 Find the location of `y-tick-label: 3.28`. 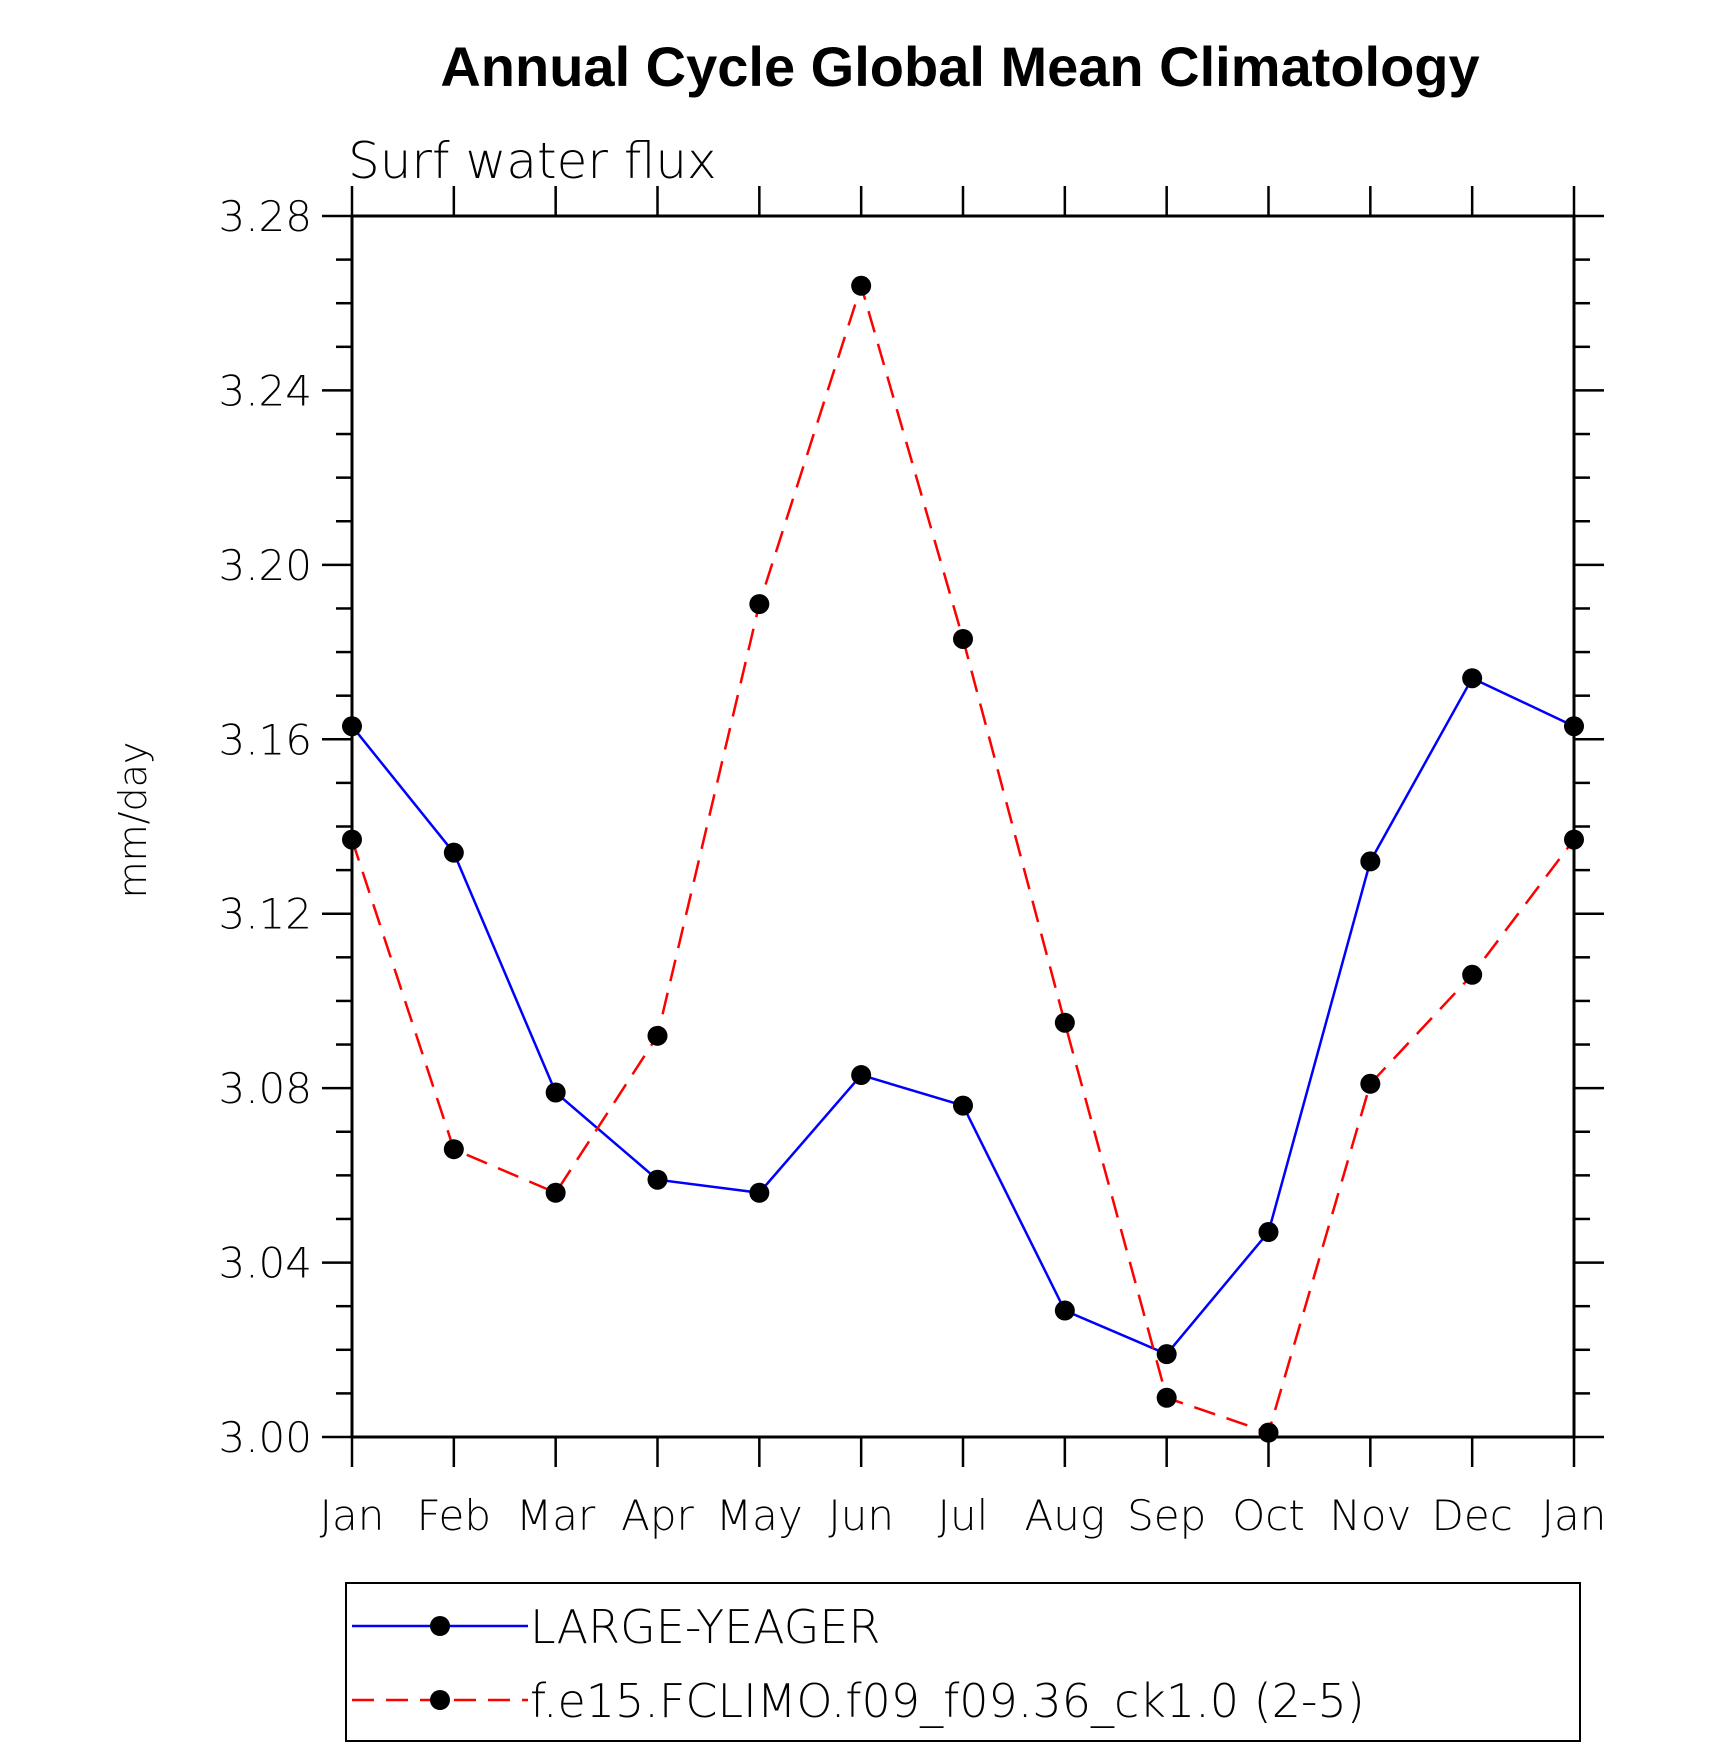

y-tick-label: 3.28 is located at coordinates (265, 216).